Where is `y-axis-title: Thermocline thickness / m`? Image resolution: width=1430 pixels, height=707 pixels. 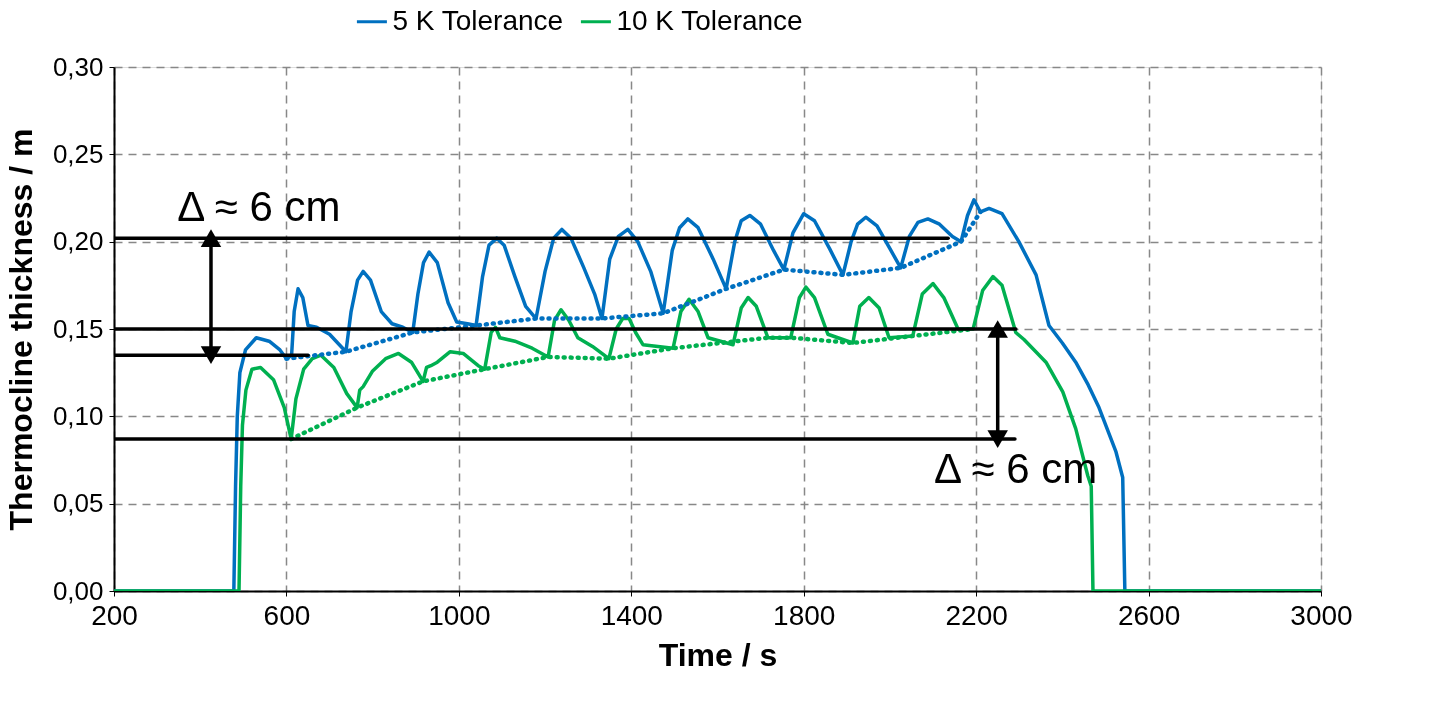
y-axis-title: Thermocline thickness / m is located at coordinates (20, 329).